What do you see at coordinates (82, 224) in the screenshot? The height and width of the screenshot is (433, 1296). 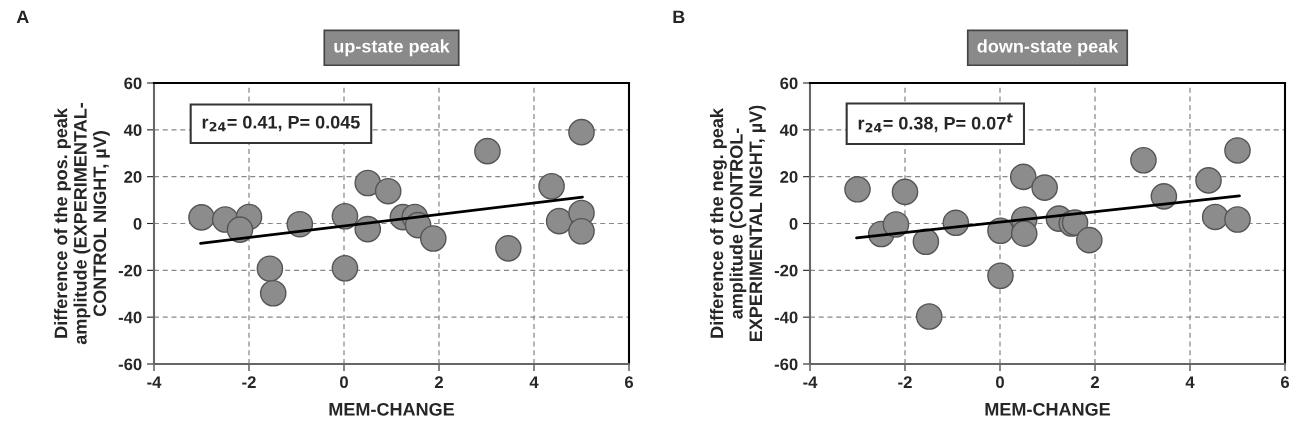 I see `y-axis-title: Difference of the pos. peak amplitude (EXPERIMENTAL- CONTROL NIGHT, µV)` at bounding box center [82, 224].